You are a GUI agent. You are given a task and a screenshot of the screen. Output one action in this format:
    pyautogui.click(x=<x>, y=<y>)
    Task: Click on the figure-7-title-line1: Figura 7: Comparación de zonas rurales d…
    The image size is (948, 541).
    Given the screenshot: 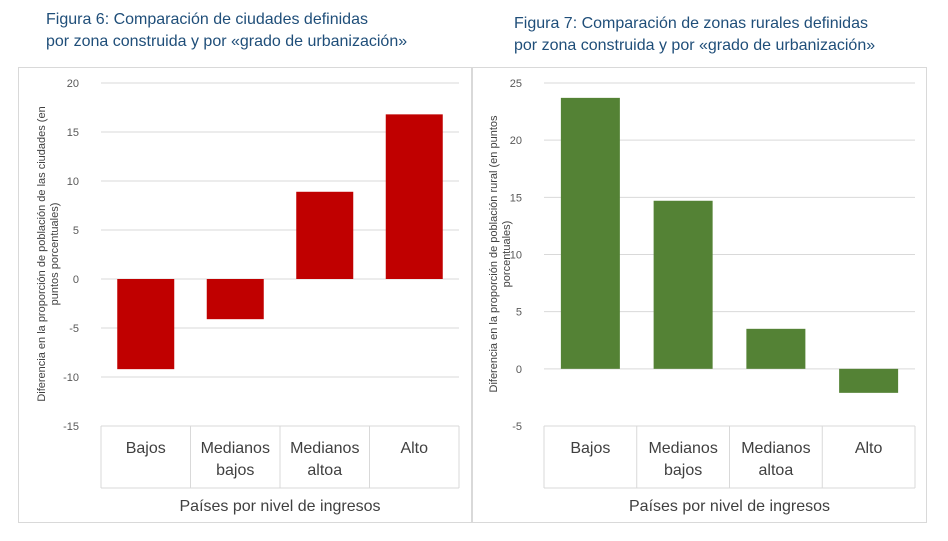 What is the action you would take?
    pyautogui.click(x=691, y=23)
    